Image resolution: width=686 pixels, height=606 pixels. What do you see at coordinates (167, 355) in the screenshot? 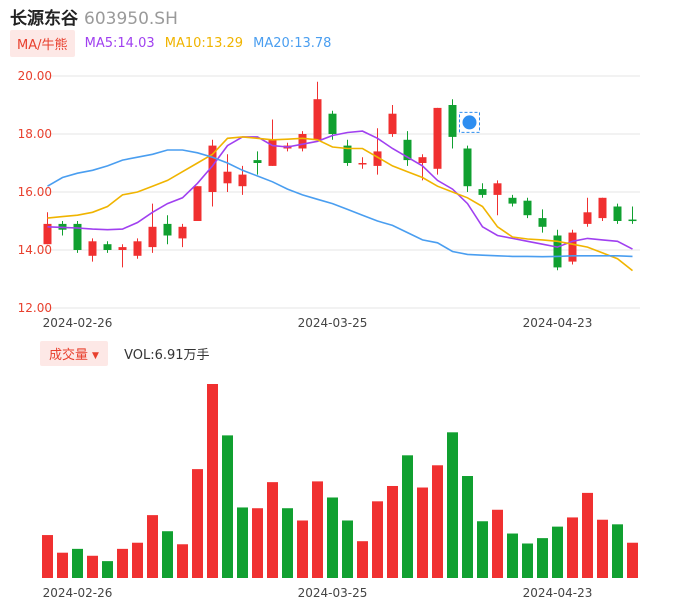
I see `volume-value-label: VOL:6.91万手` at bounding box center [167, 355].